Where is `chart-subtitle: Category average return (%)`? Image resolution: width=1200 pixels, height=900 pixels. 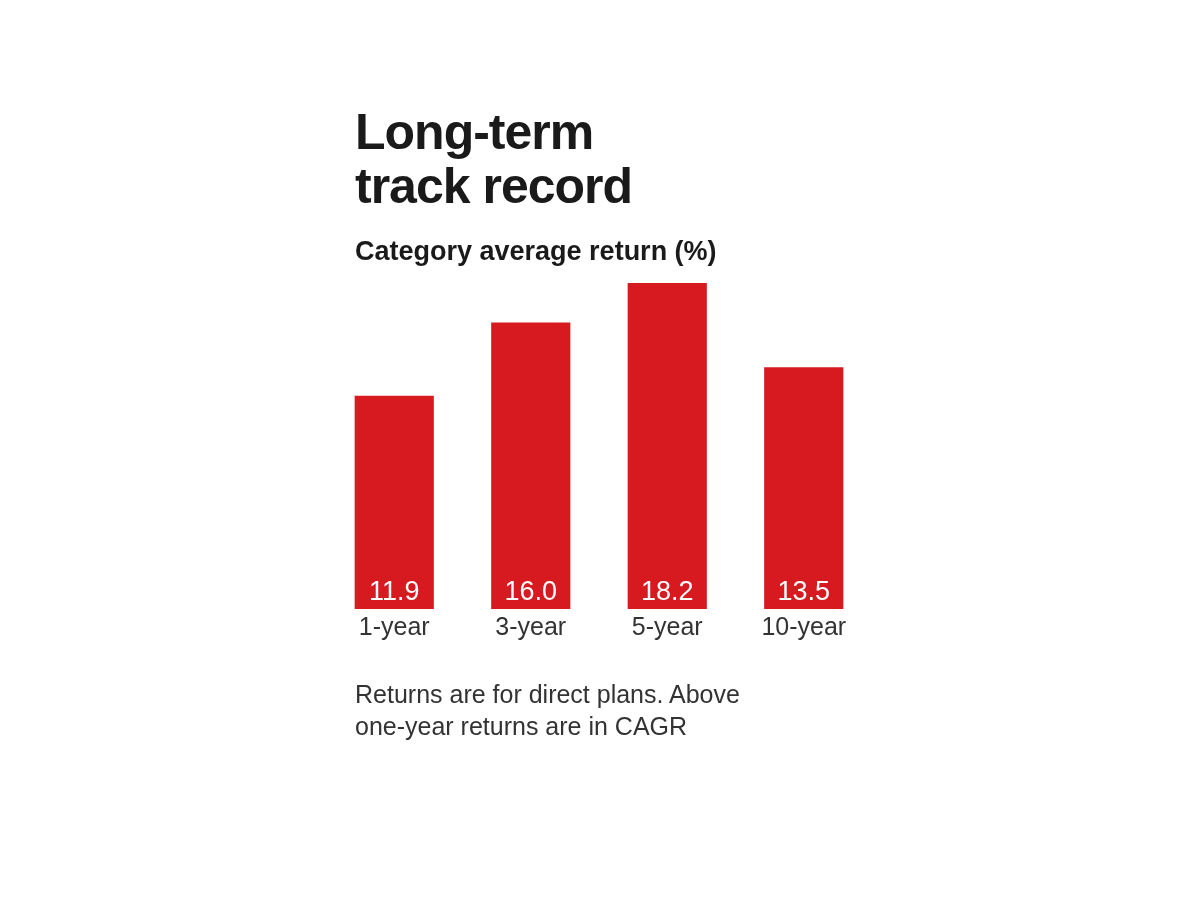
chart-subtitle: Category average return (%) is located at coordinates (536, 251).